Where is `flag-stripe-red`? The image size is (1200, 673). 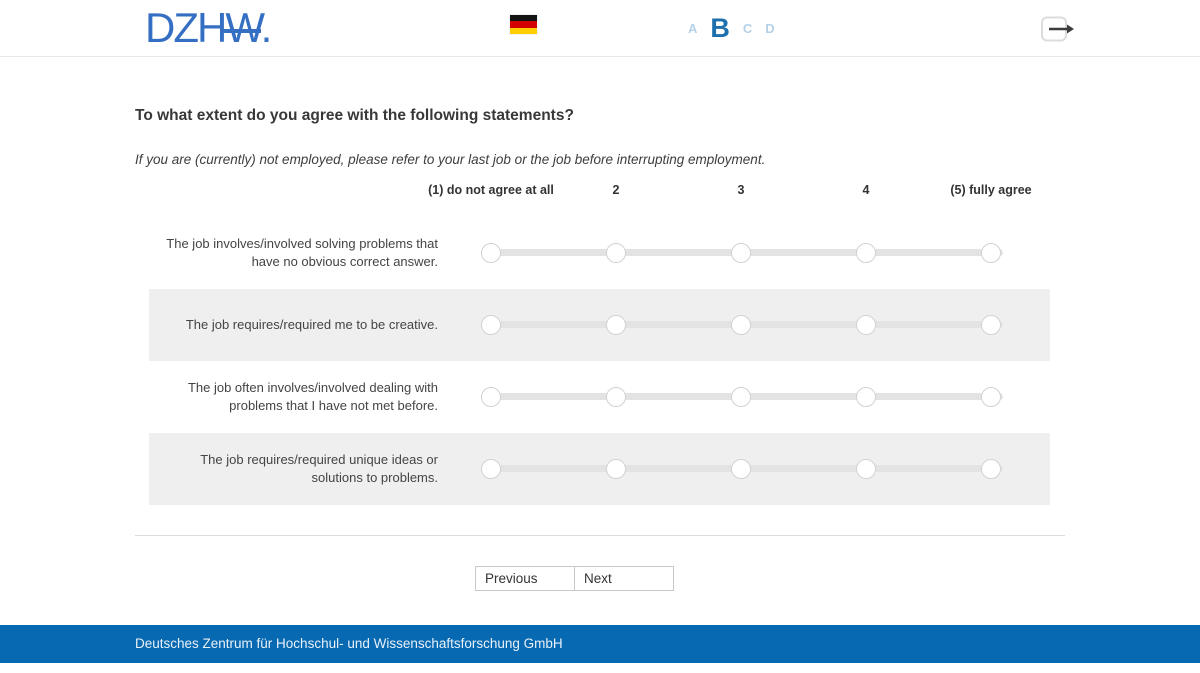
flag-stripe-red is located at coordinates (523, 24).